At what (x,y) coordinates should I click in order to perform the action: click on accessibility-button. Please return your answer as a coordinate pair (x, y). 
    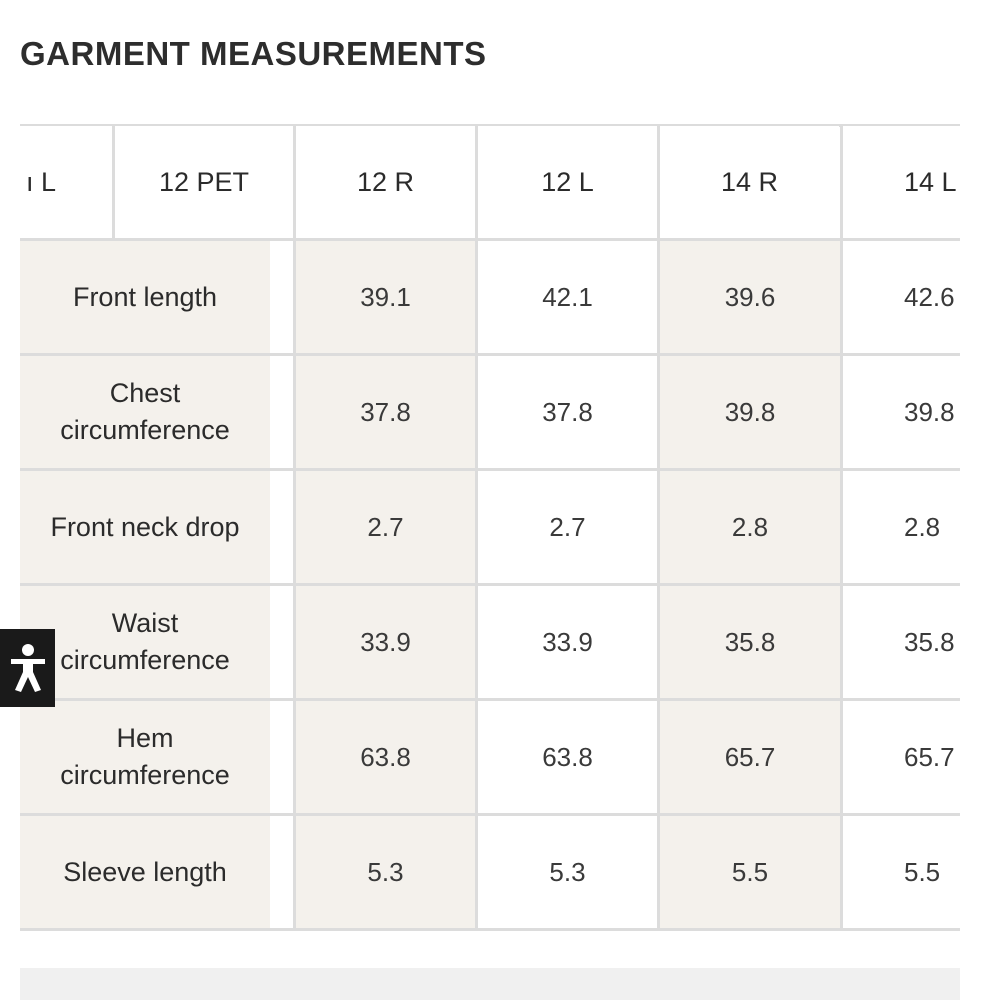
    Looking at the image, I should click on (27, 668).